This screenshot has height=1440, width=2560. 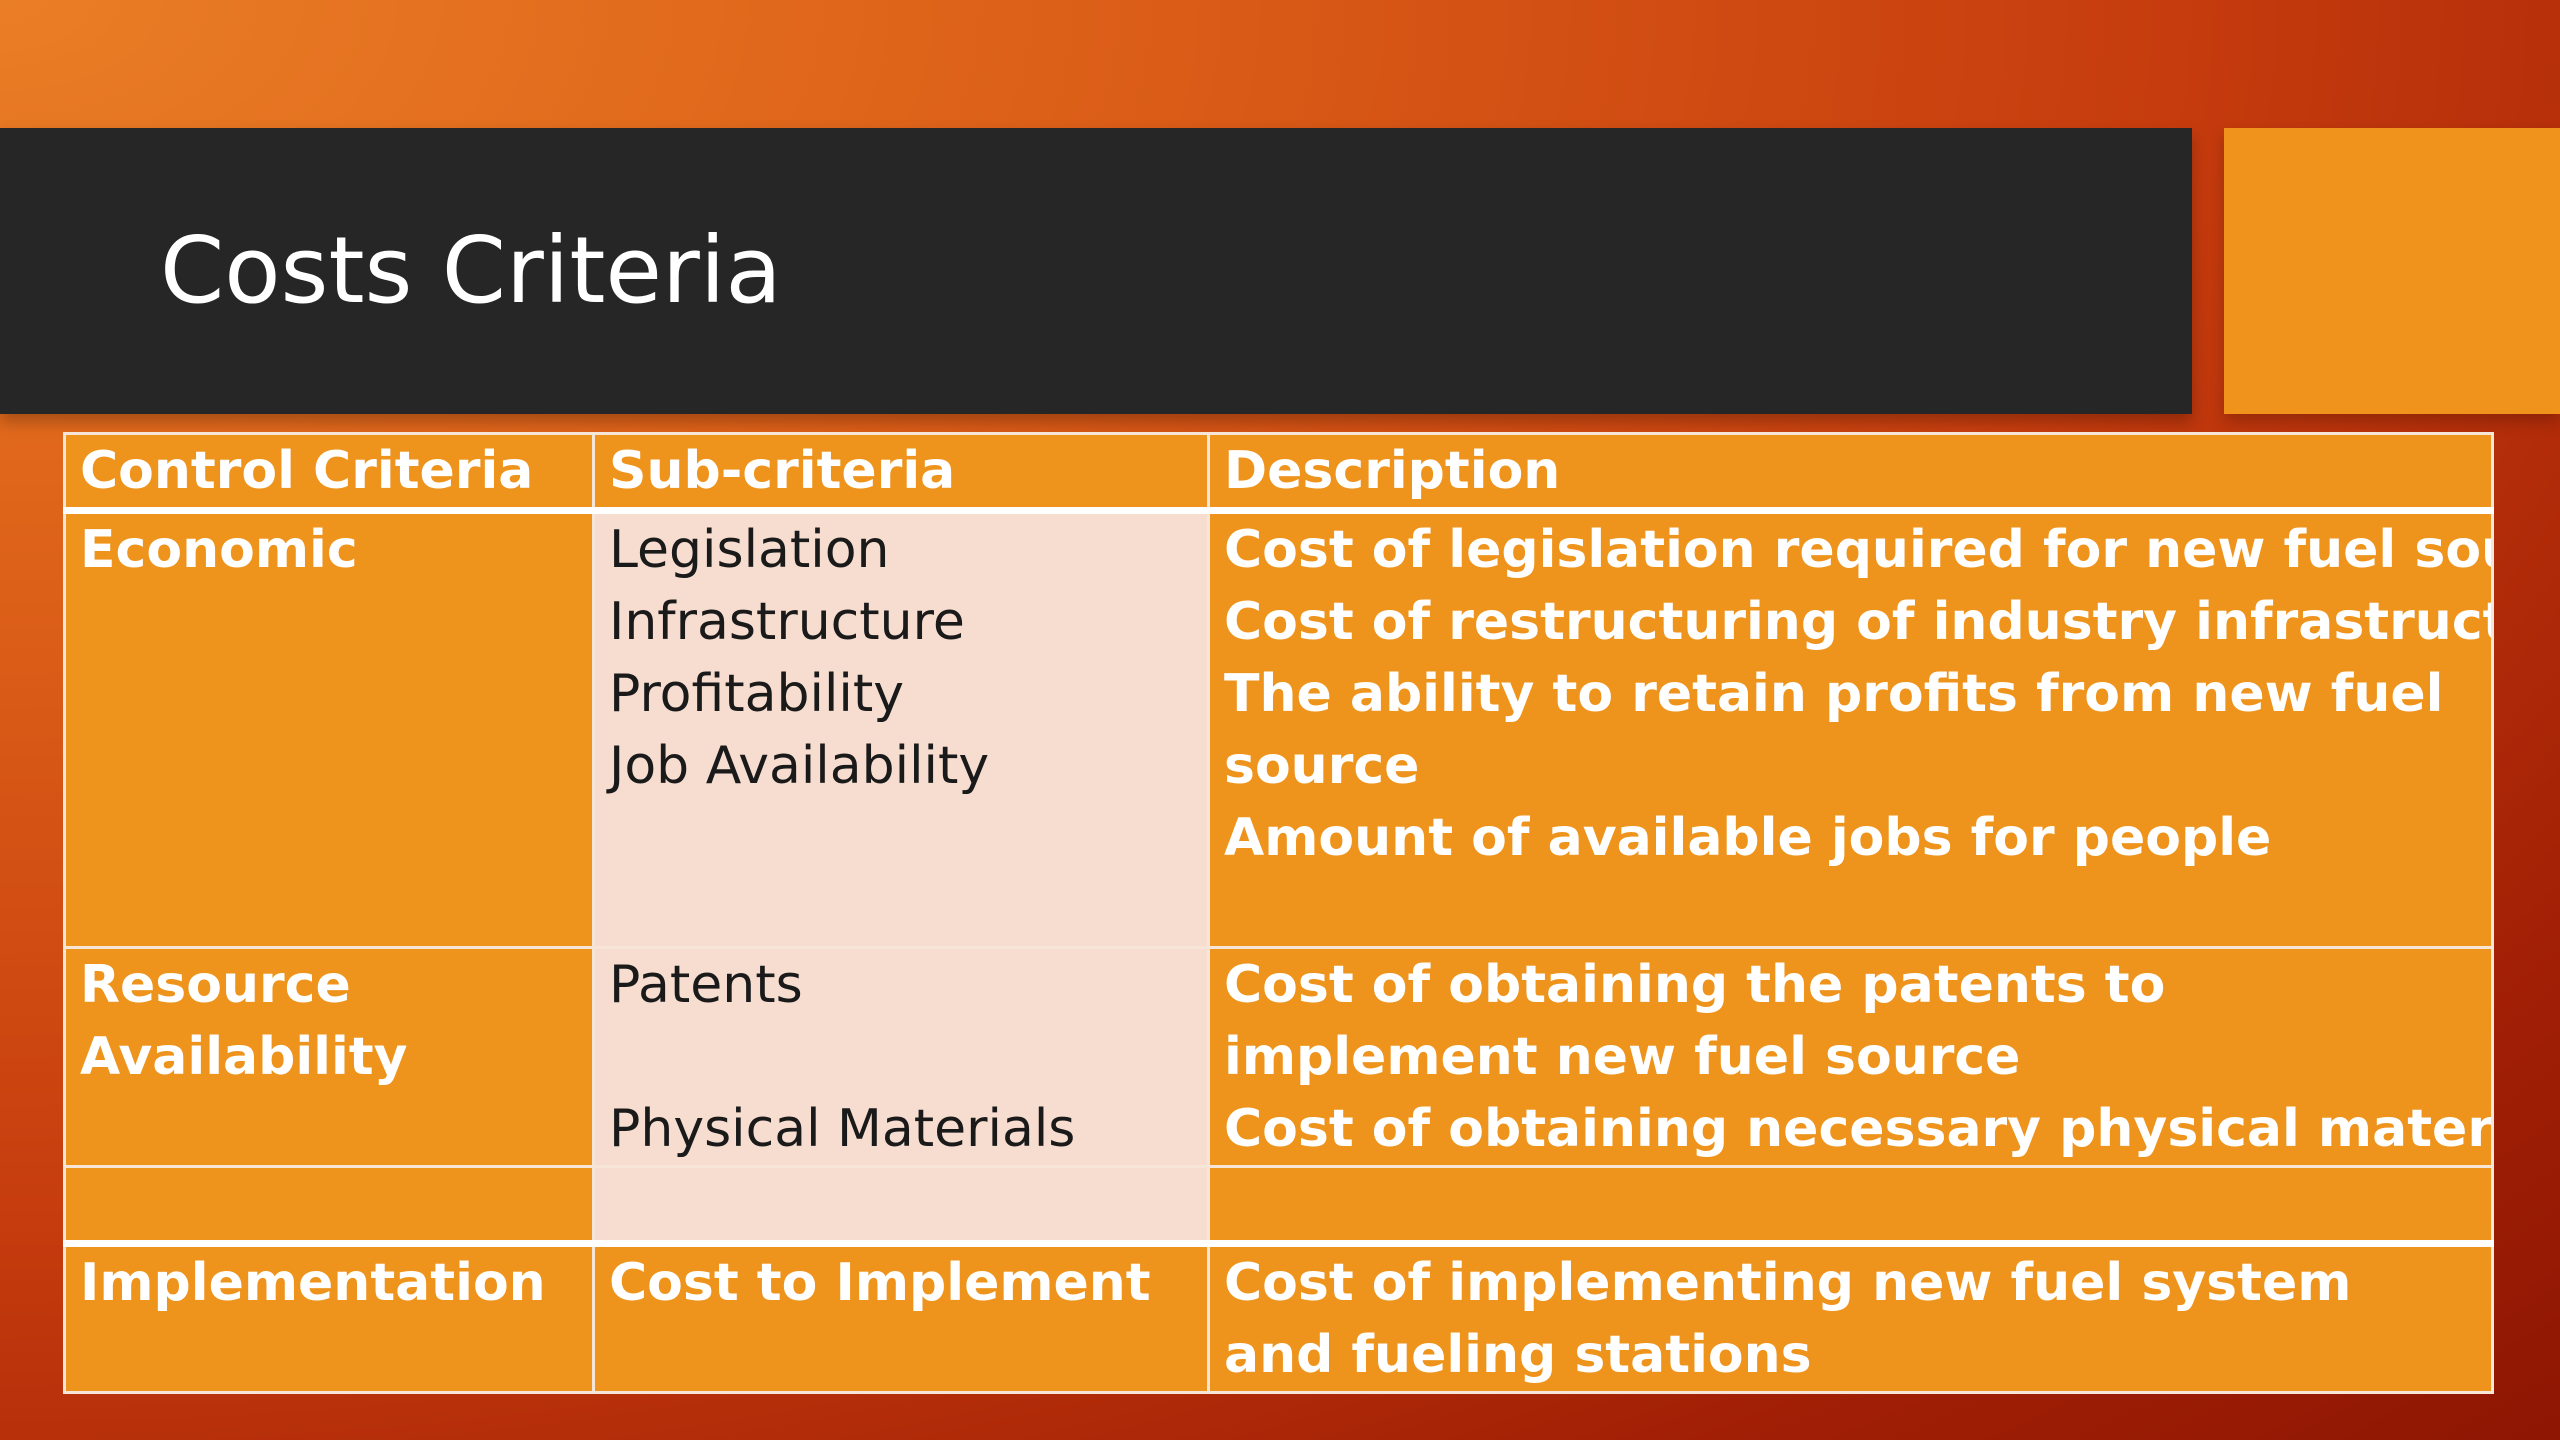 I want to click on sub-criterion: Profitability, so click(x=757, y=694).